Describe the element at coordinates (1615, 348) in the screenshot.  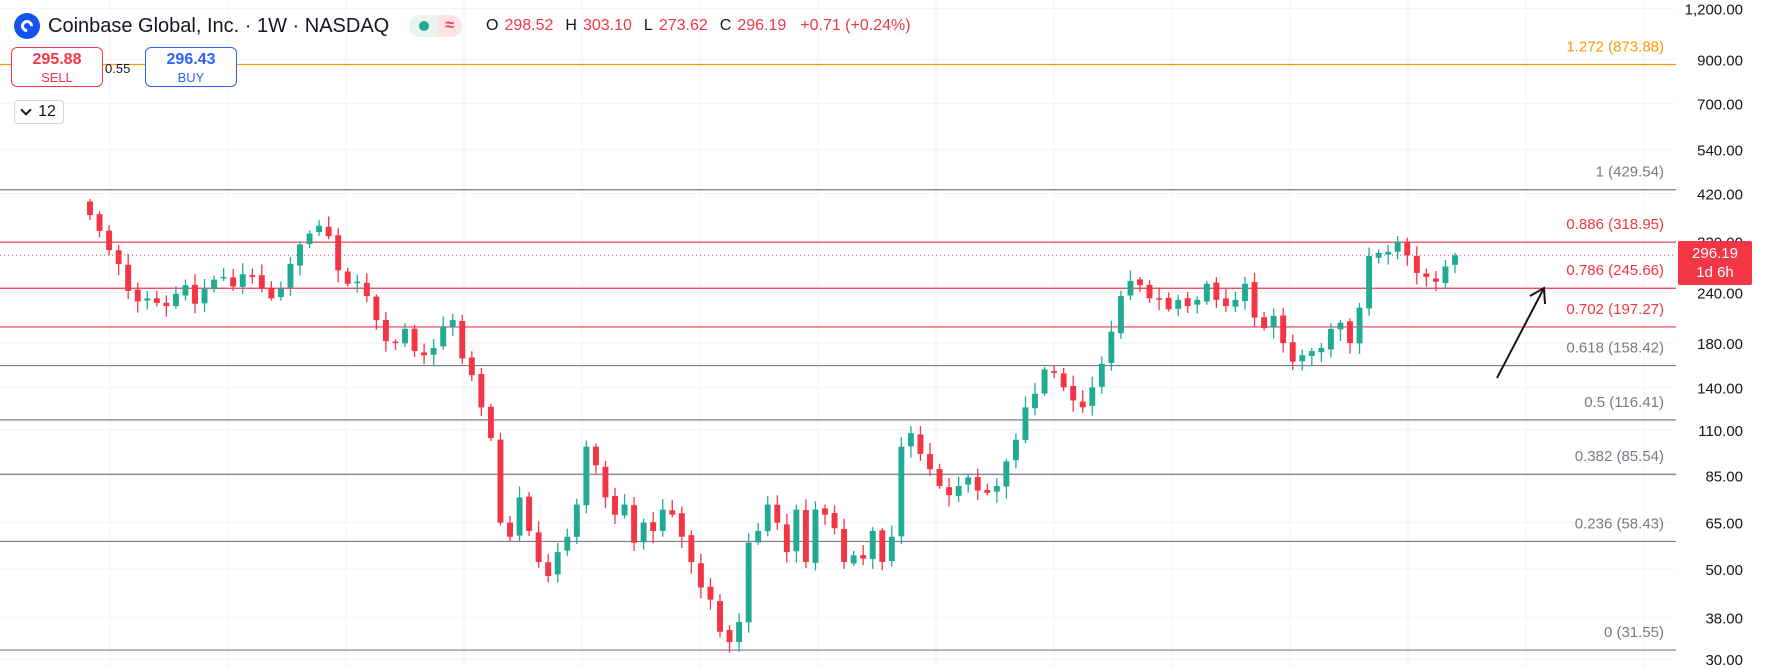
I see `fib-level-label: 0.618 (158.42)` at that location.